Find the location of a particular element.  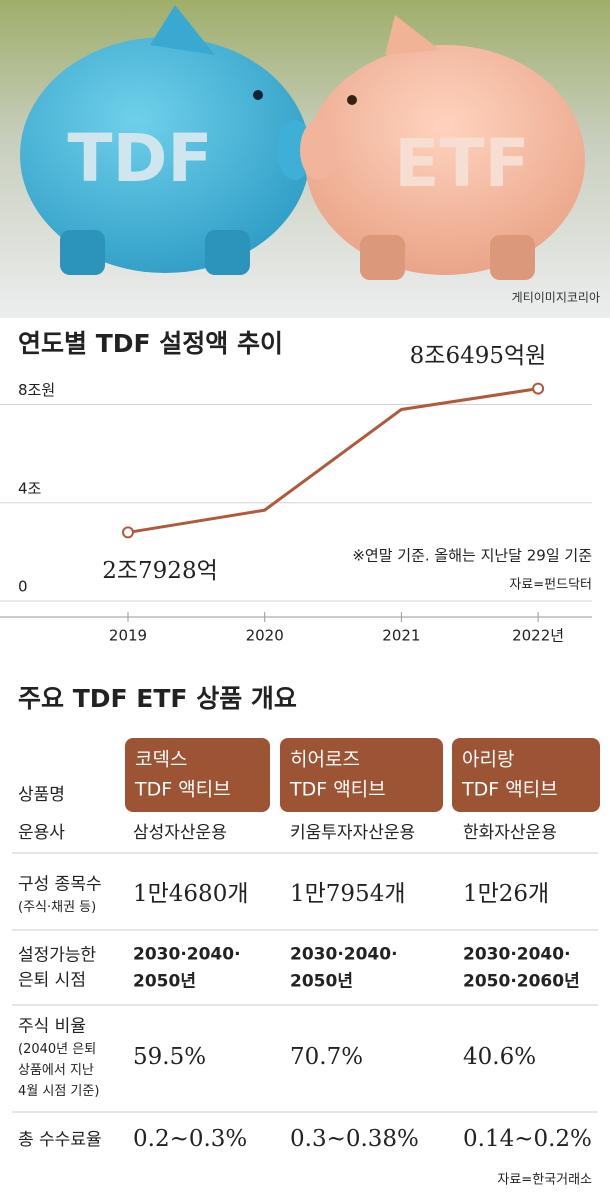

pink-pig is located at coordinates (442, 147).